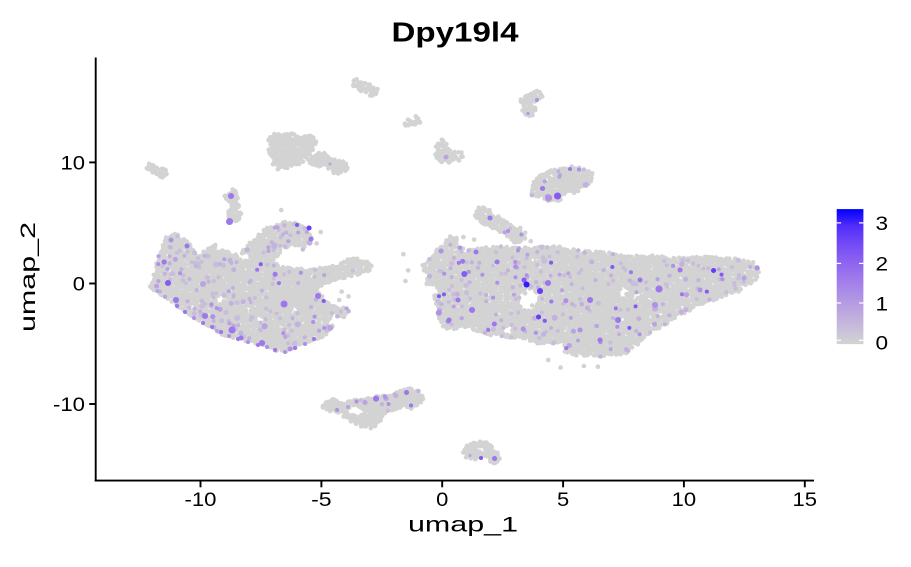  What do you see at coordinates (805, 500) in the screenshot?
I see `svg-text: 15` at bounding box center [805, 500].